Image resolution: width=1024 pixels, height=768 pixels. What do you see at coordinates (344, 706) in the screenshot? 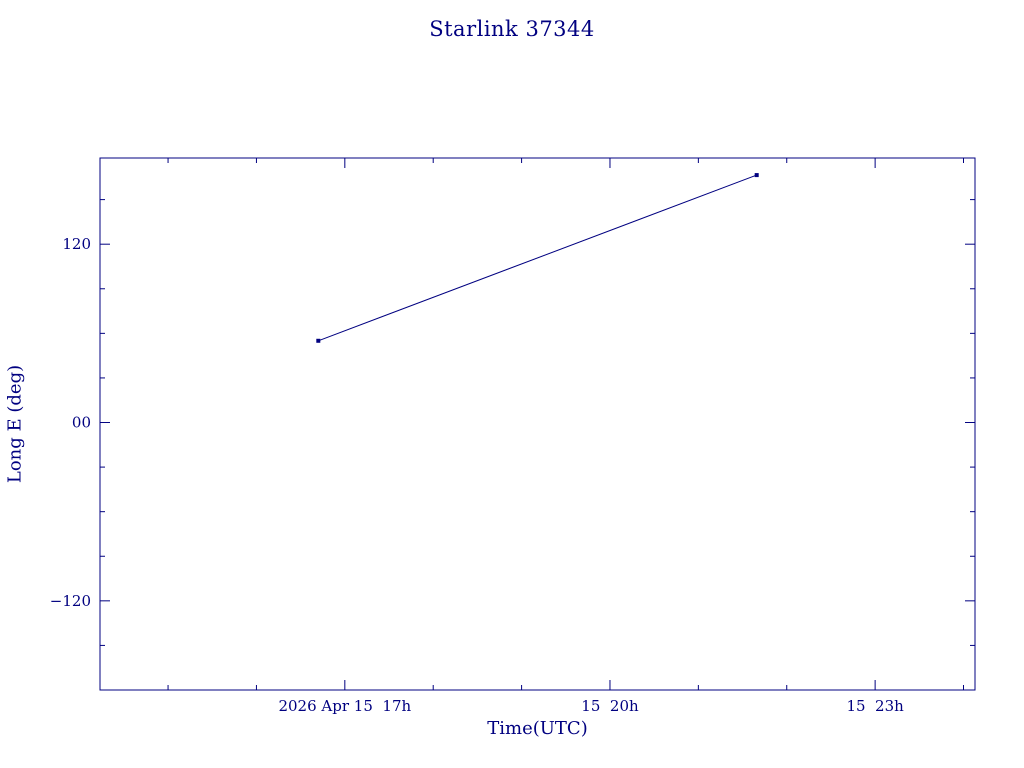
I see `x-tick-label: 2026 Apr 15 17h` at bounding box center [344, 706].